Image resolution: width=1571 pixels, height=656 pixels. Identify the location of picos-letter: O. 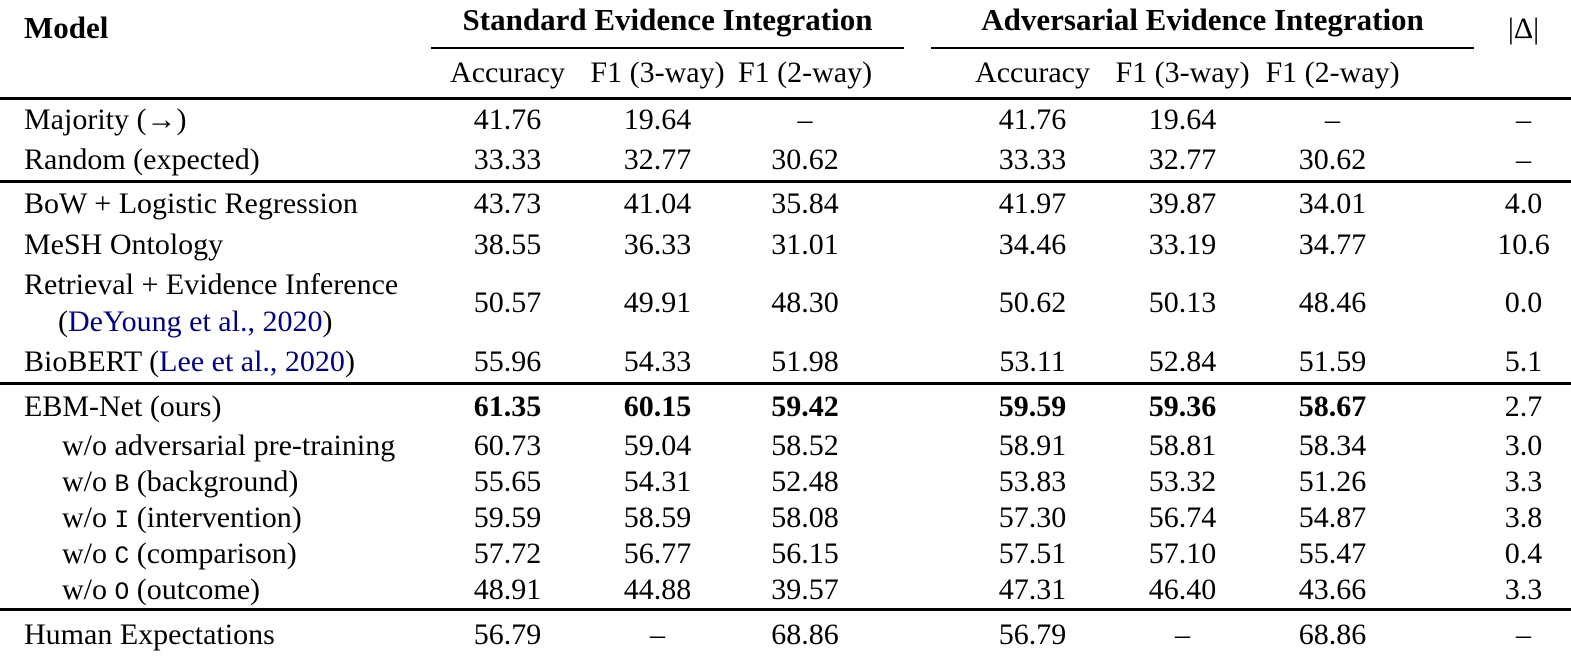
(122, 593).